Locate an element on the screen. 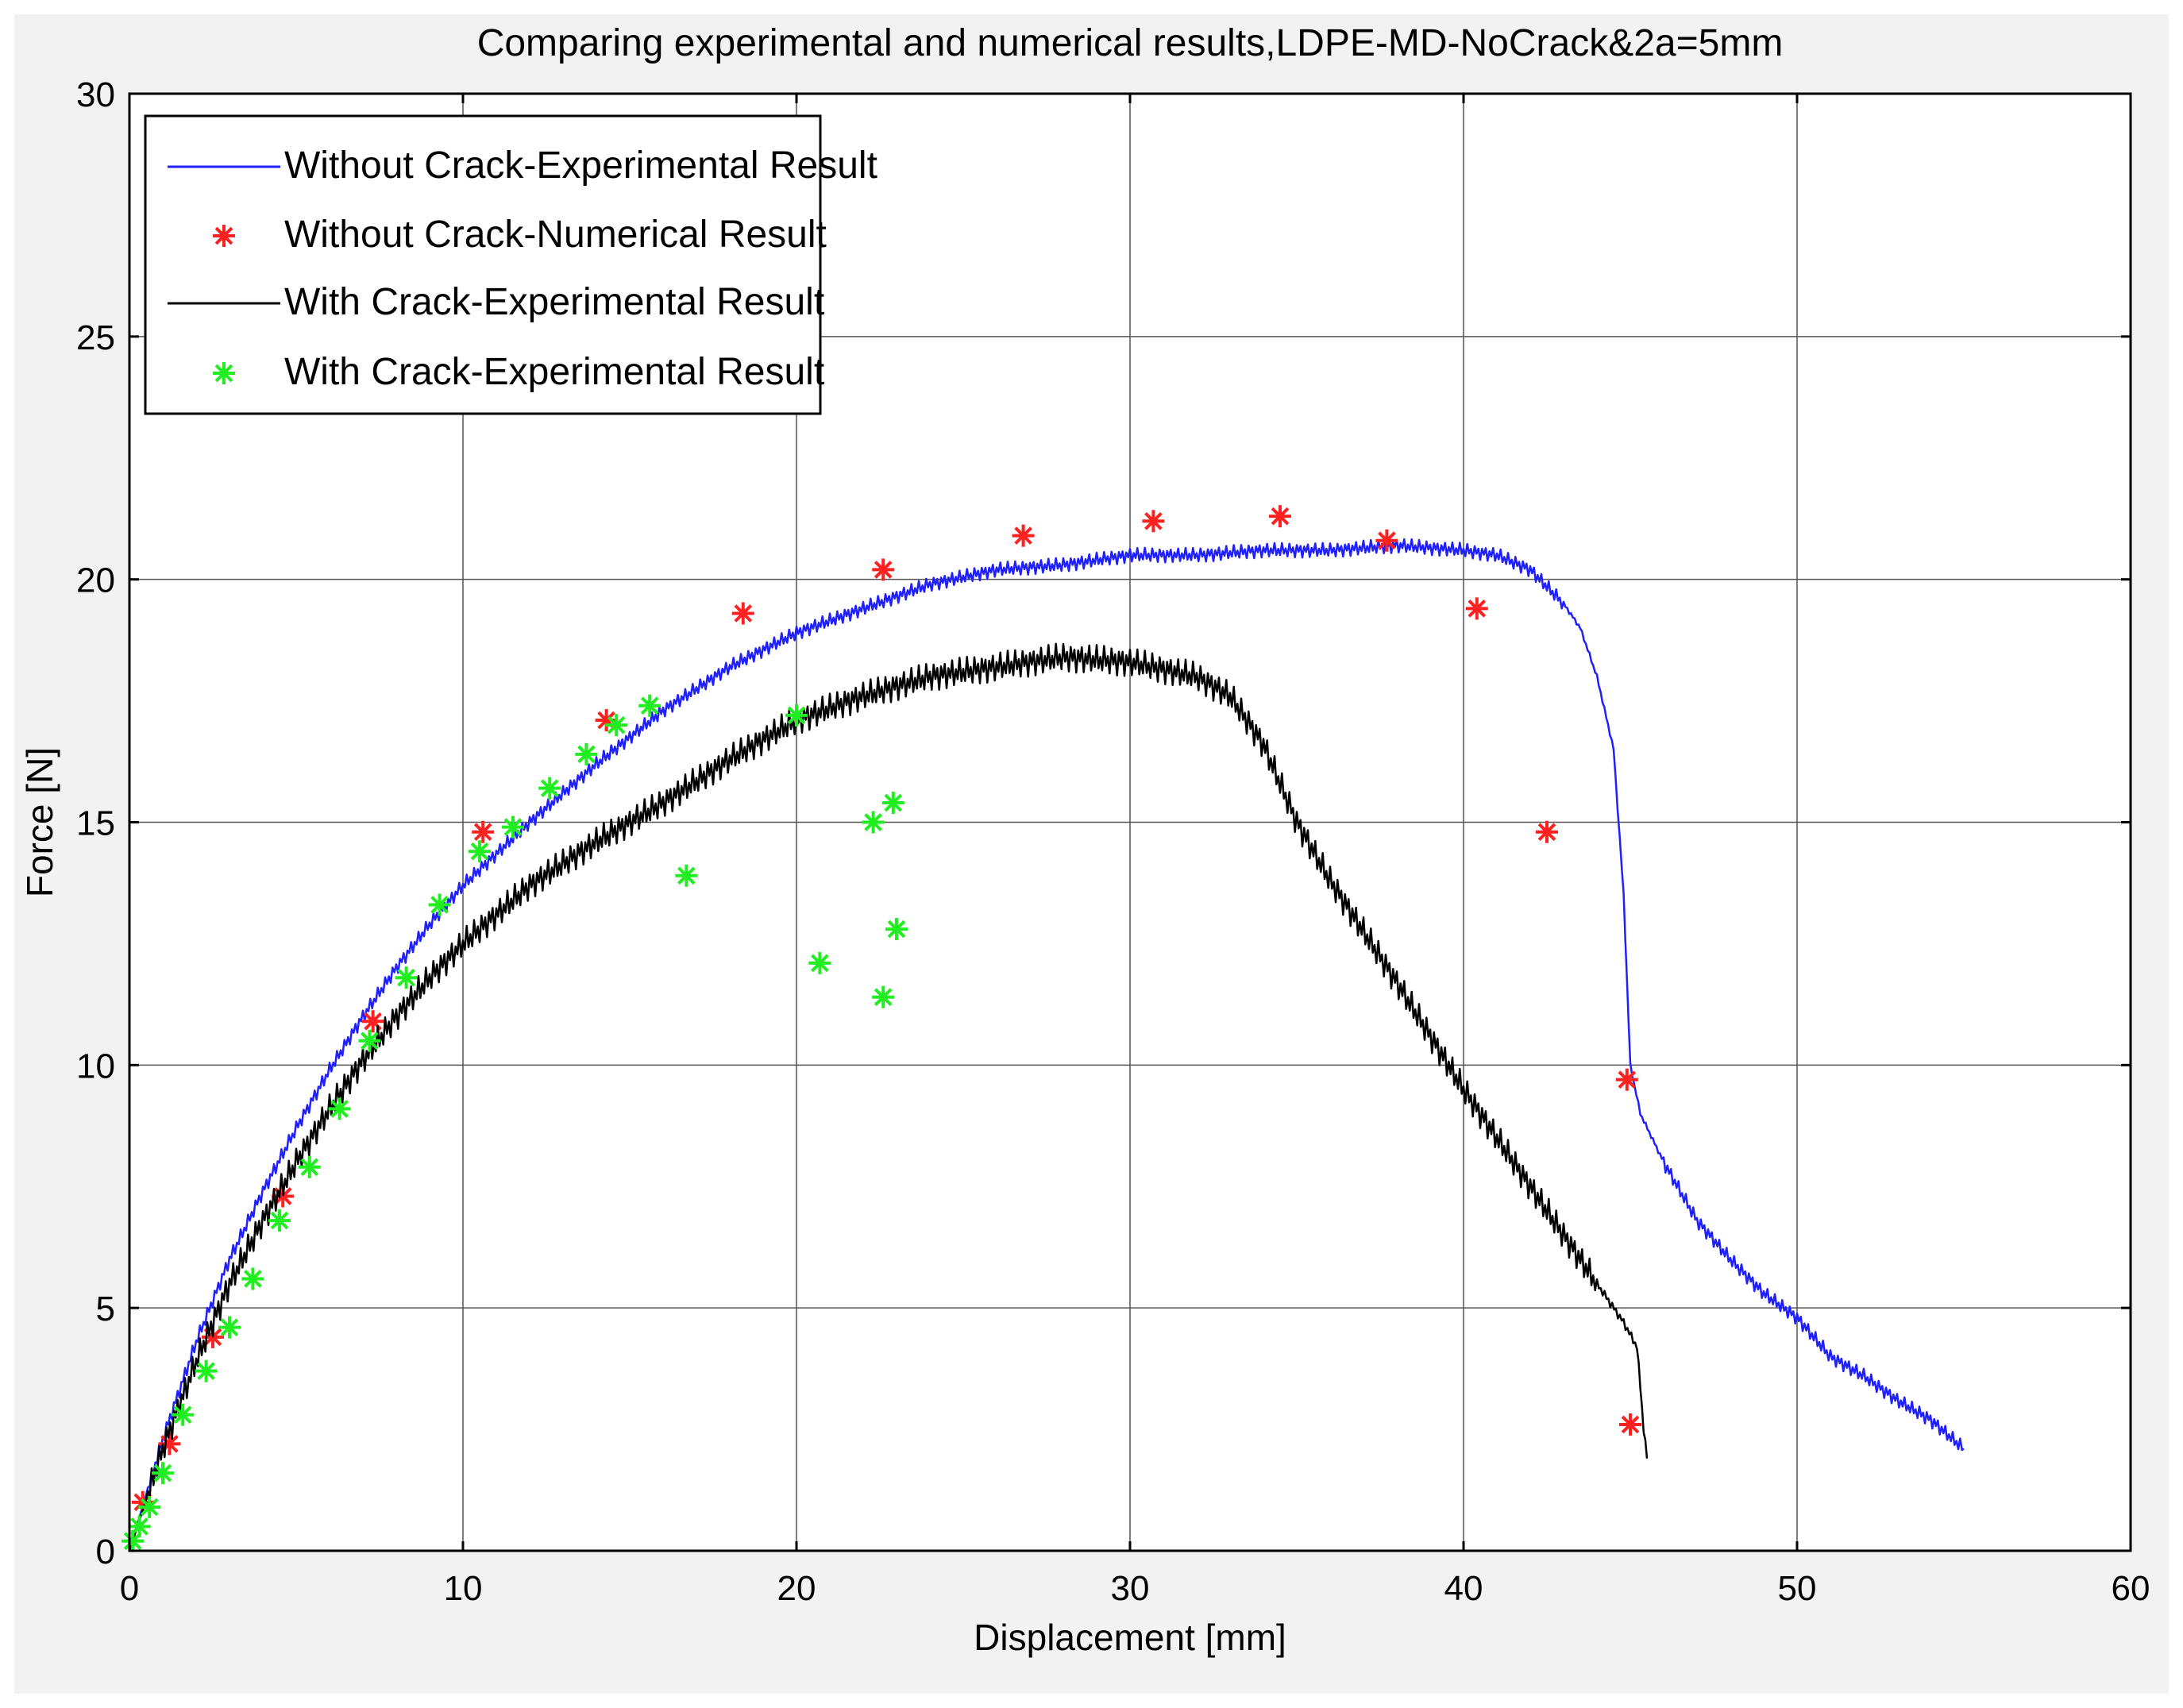 The height and width of the screenshot is (1708, 2183). legend-label-with-crack-experimental-line: With Crack-Experimental Result is located at coordinates (554, 302).